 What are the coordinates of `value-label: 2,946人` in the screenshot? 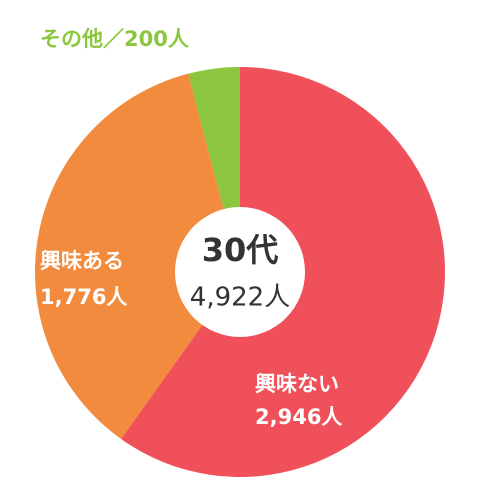 It's located at (298, 417).